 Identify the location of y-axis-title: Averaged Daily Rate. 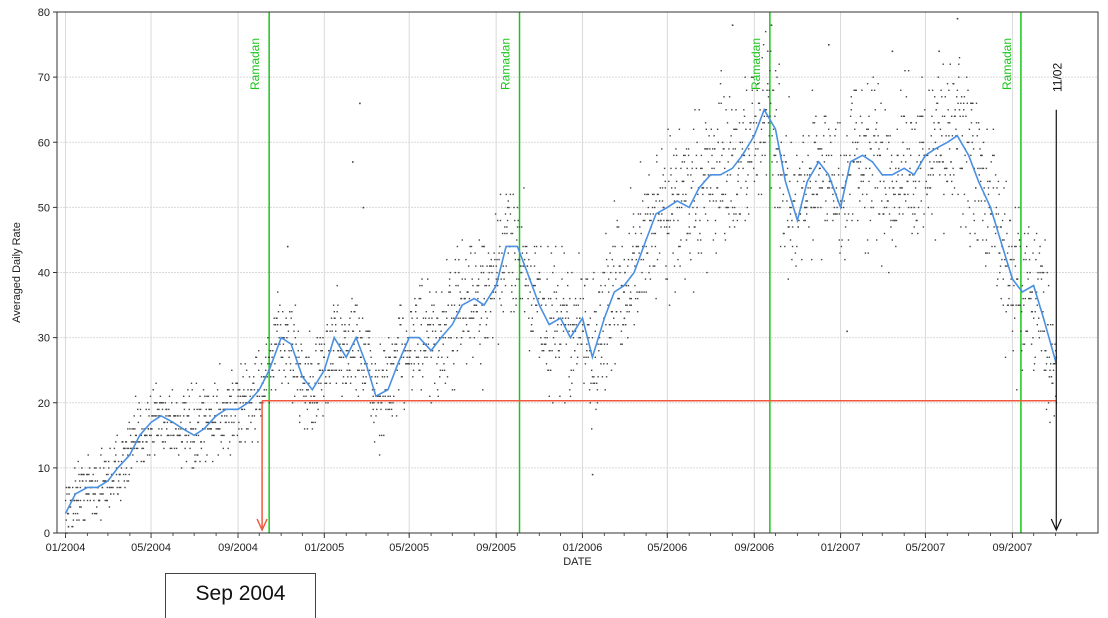
(17, 272).